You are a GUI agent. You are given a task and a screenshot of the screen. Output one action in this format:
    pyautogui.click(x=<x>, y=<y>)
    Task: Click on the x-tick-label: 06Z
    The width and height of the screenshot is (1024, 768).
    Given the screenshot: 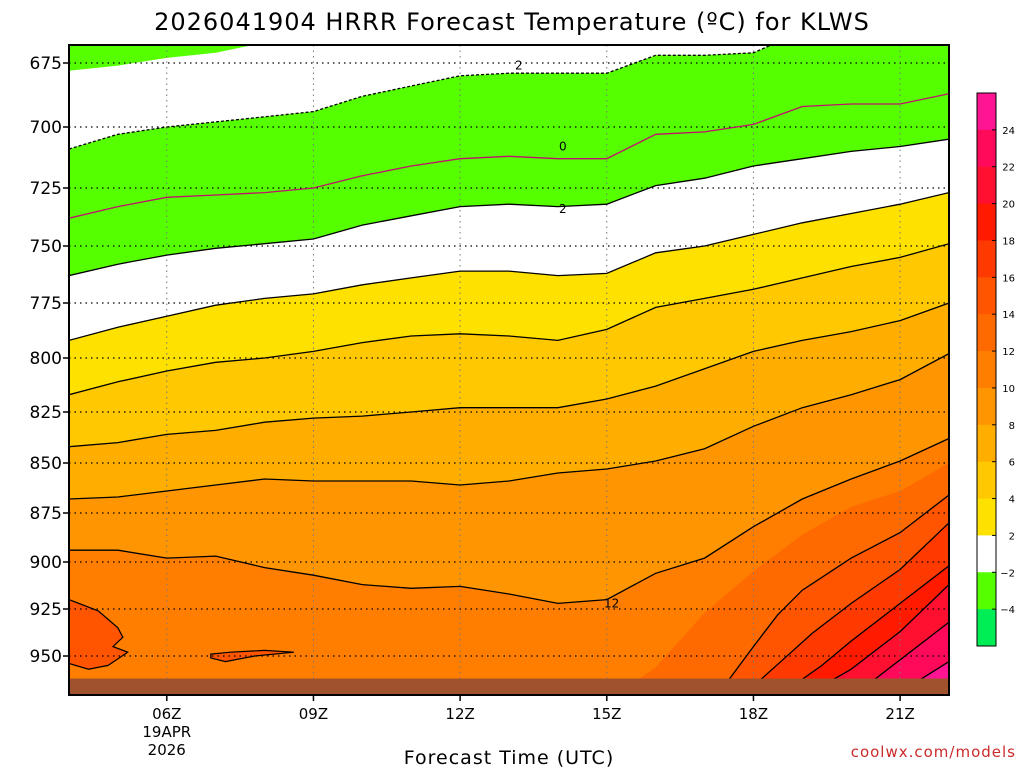 What is the action you would take?
    pyautogui.click(x=166, y=714)
    